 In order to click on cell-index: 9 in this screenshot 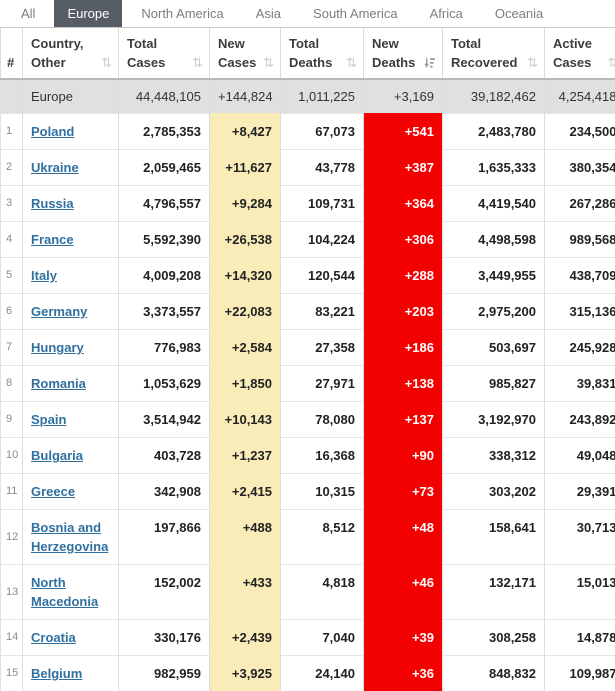, I will do `click(12, 420)`.